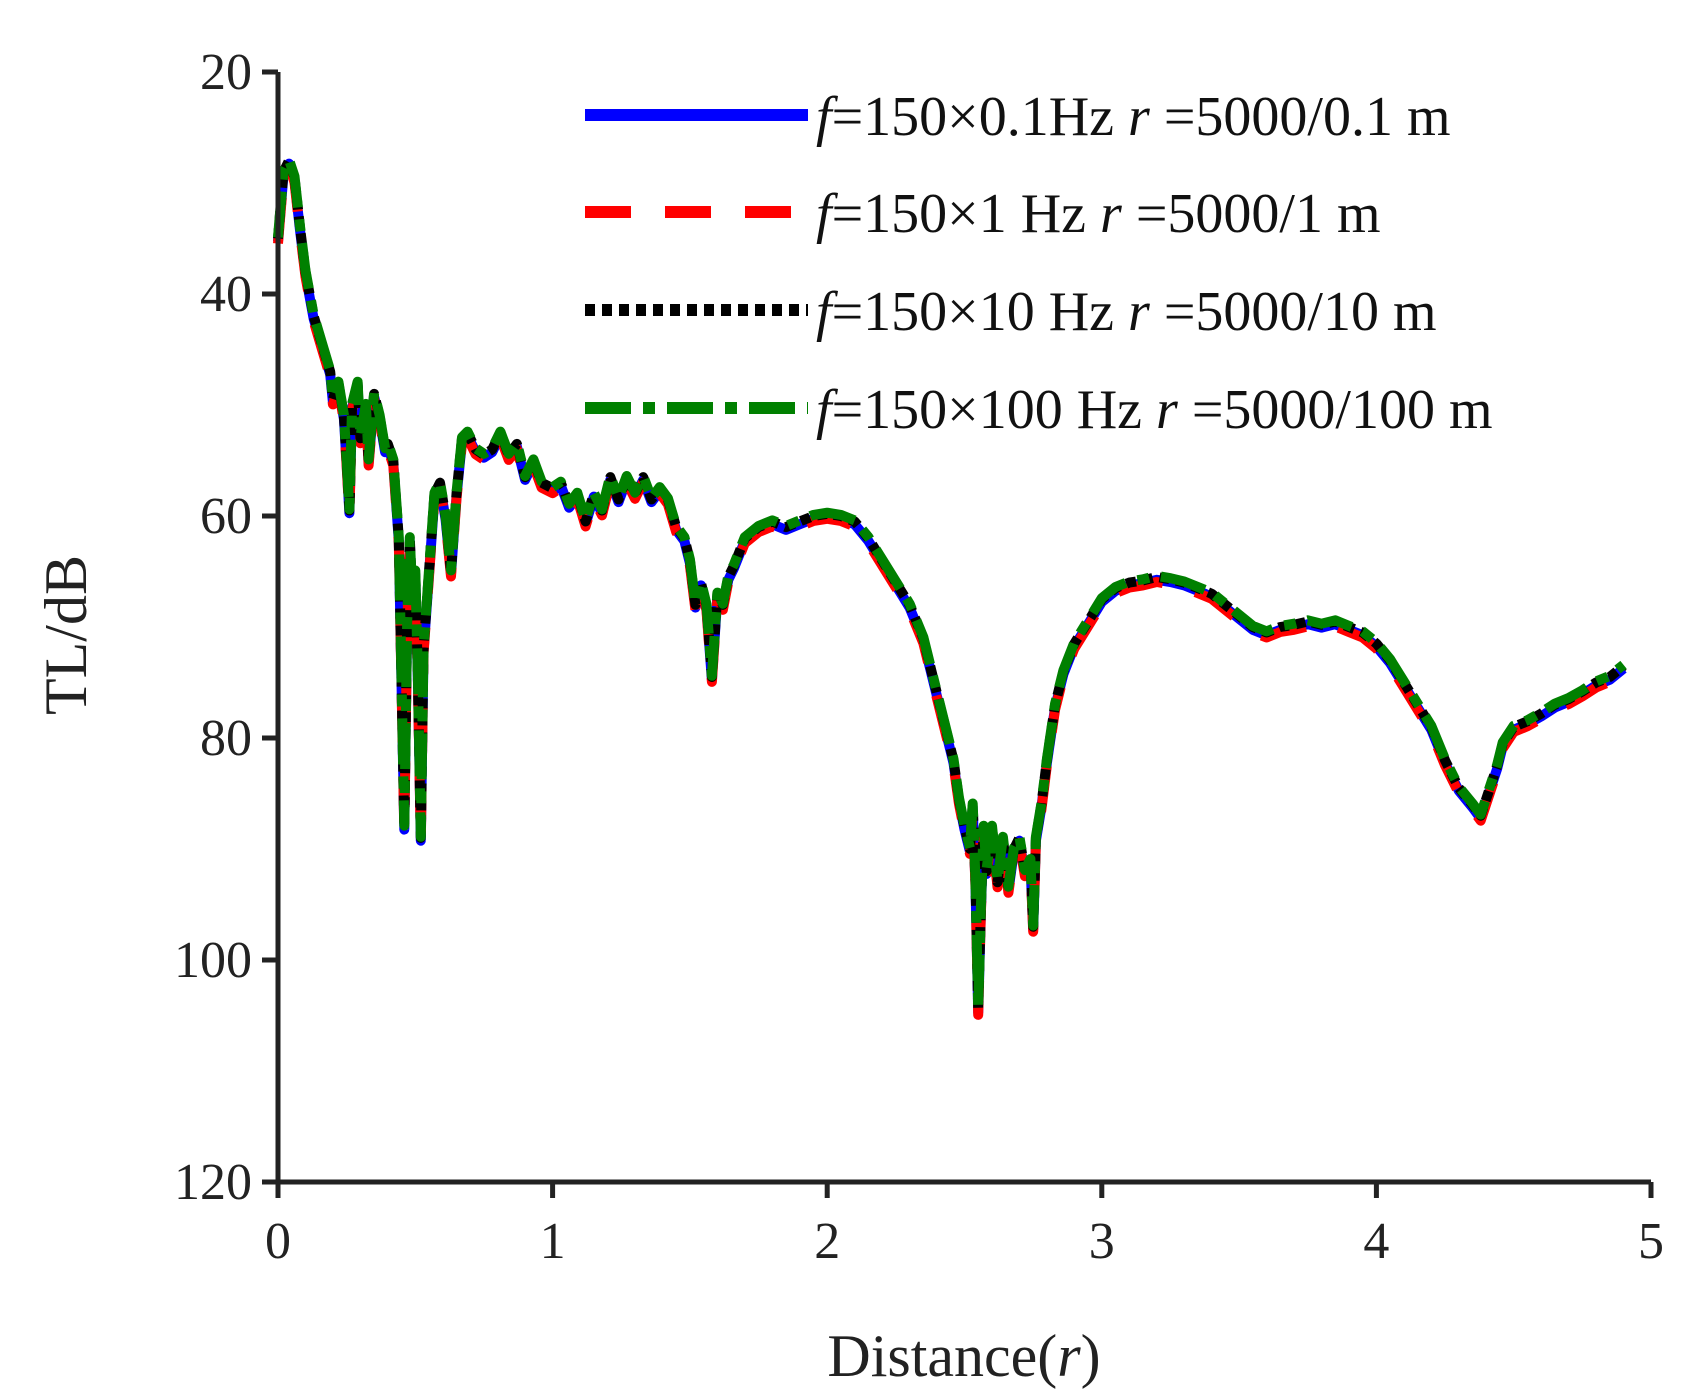  I want to click on y-tick-label: 100, so click(213, 960).